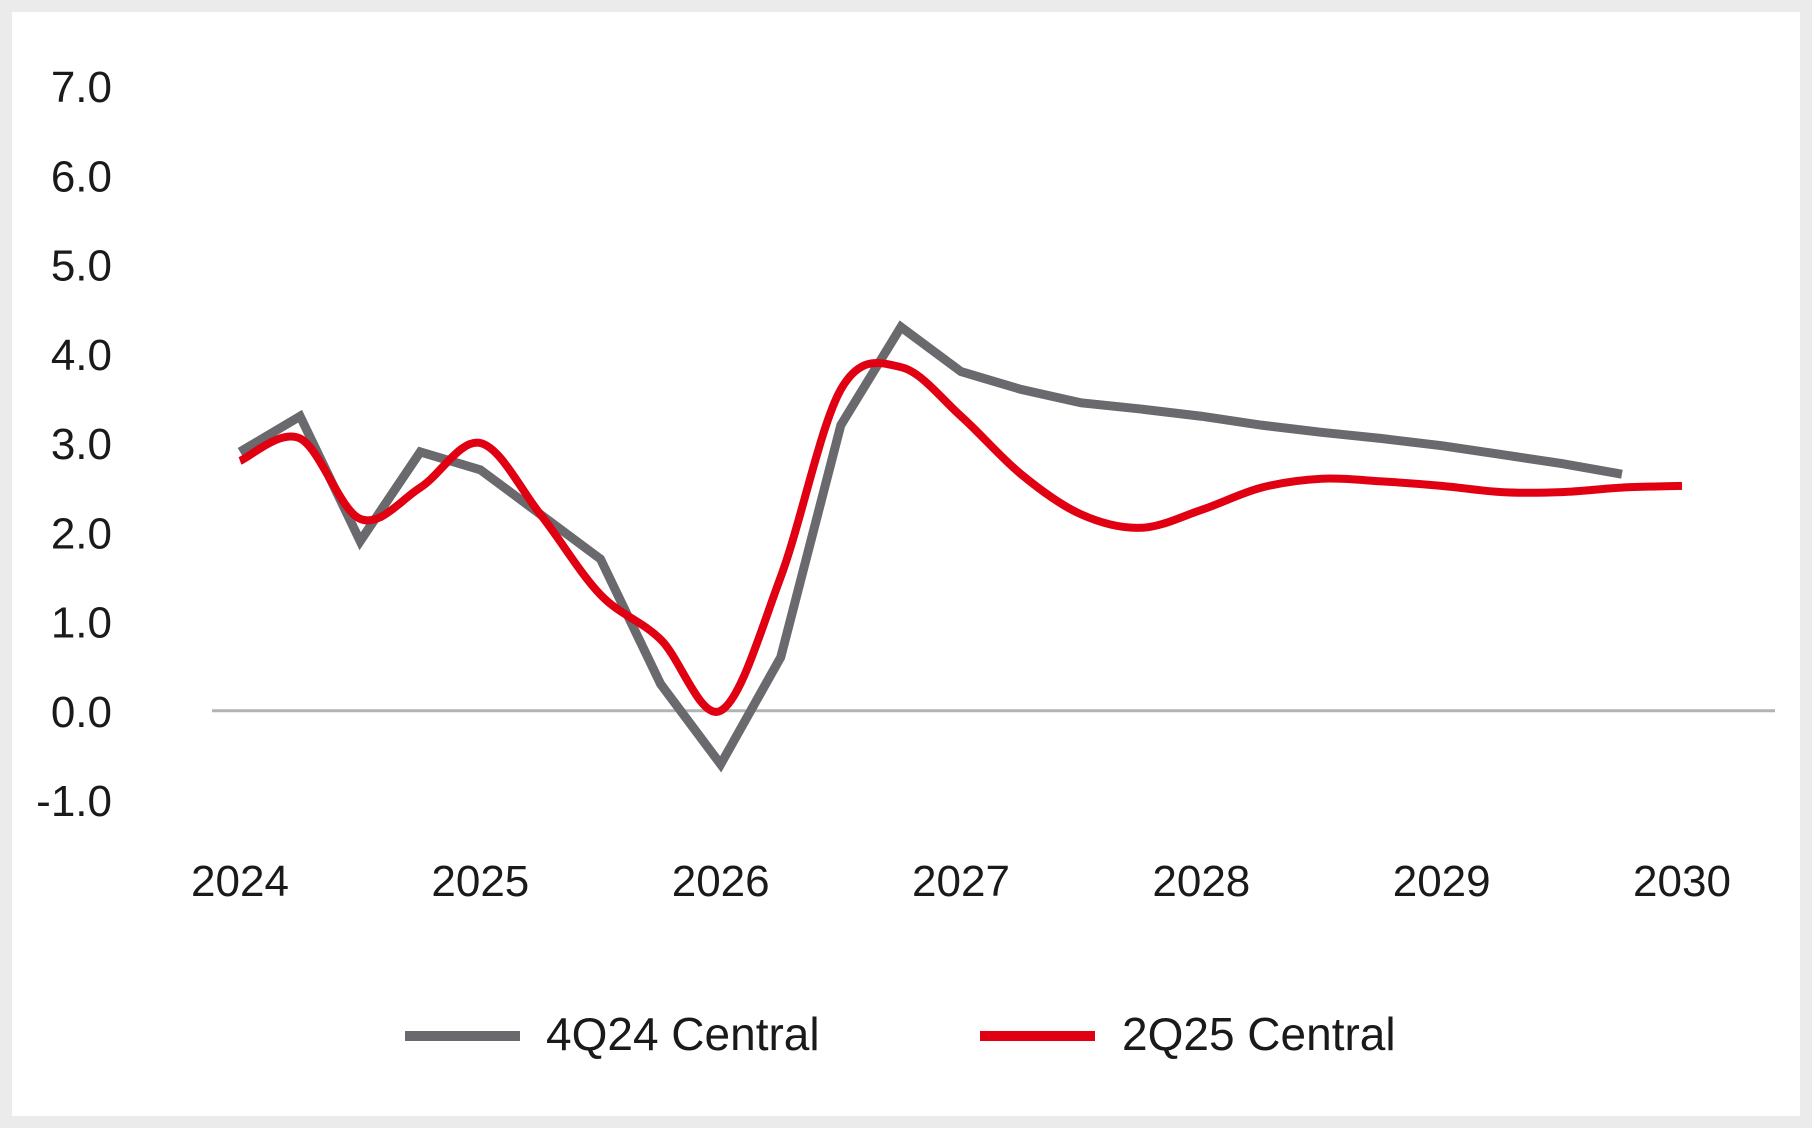  I want to click on legend-label-2q25: 2Q25 Central, so click(1259, 1034).